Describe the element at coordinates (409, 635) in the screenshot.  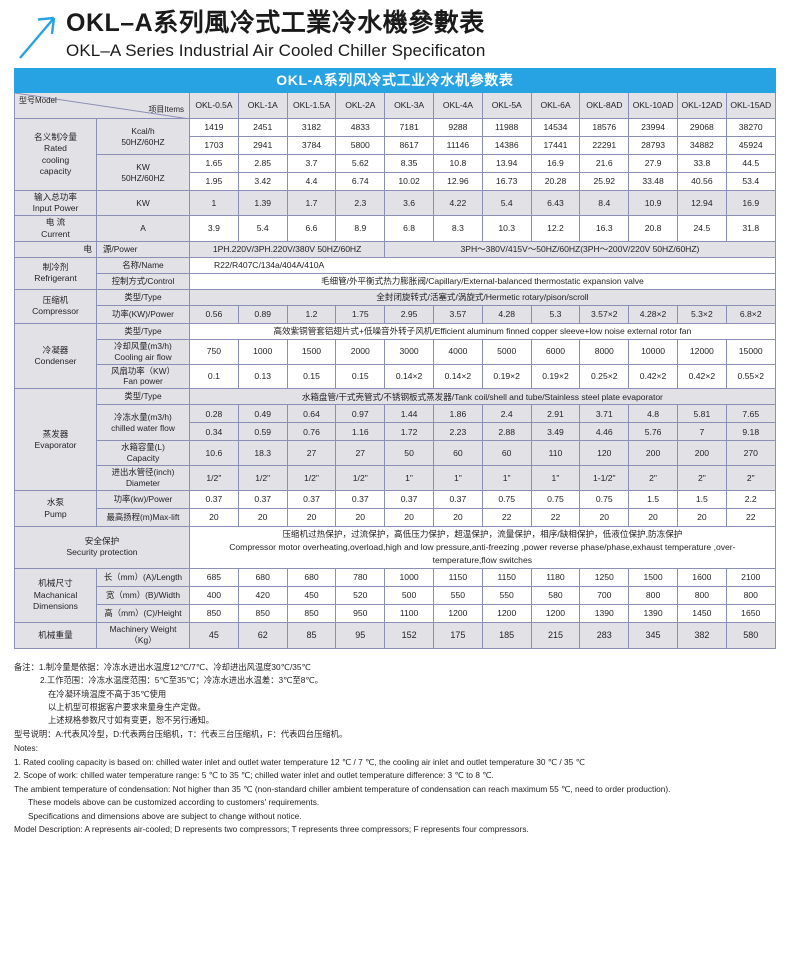
I see `data-cell: 152` at that location.